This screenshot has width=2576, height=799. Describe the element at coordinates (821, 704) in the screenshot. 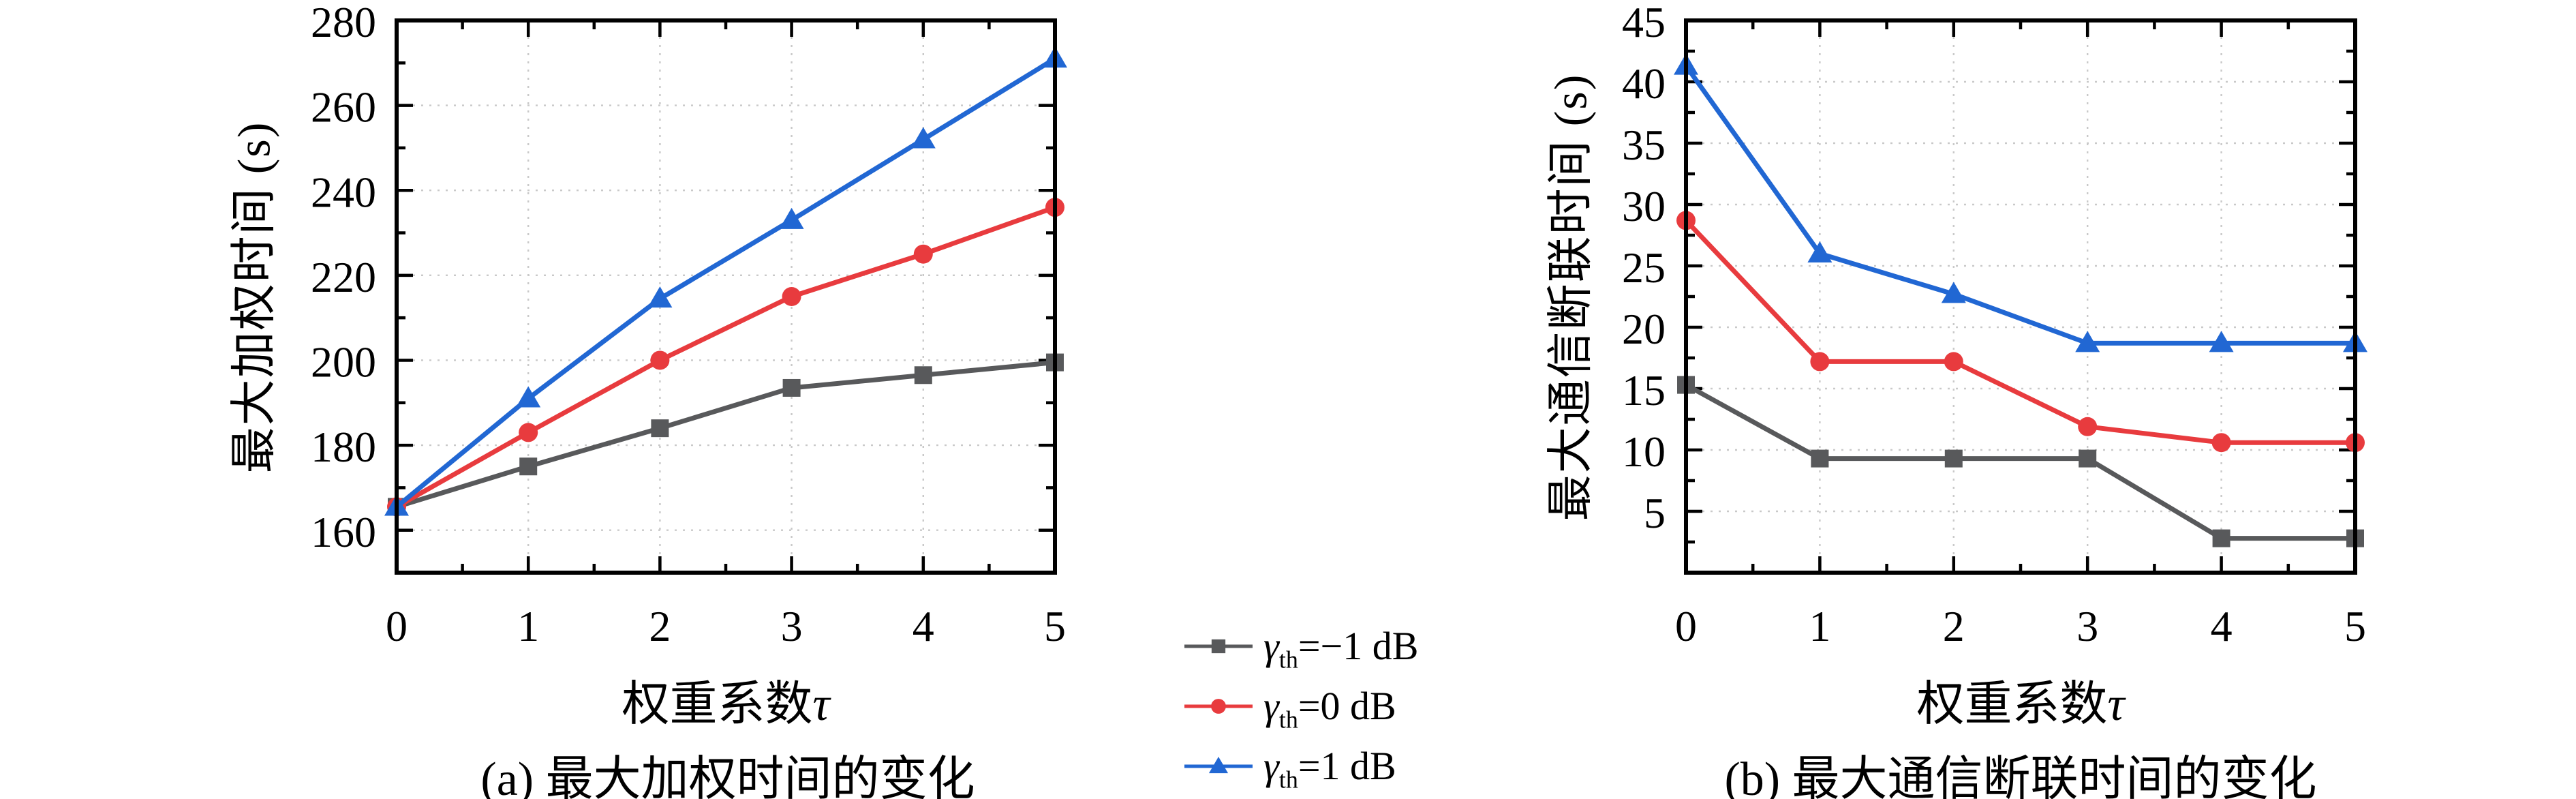

I see `chart-a-x-axis-title-var: τ` at that location.